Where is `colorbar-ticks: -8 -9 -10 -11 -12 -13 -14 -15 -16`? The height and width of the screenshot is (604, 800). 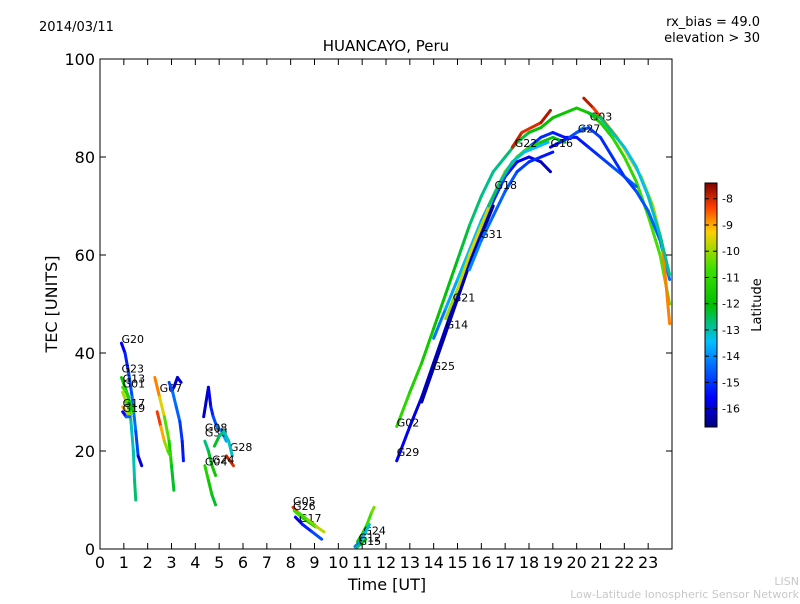
colorbar-ticks: -8 -9 -10 -11 -12 -13 -14 -15 -16 is located at coordinates (722, 304).